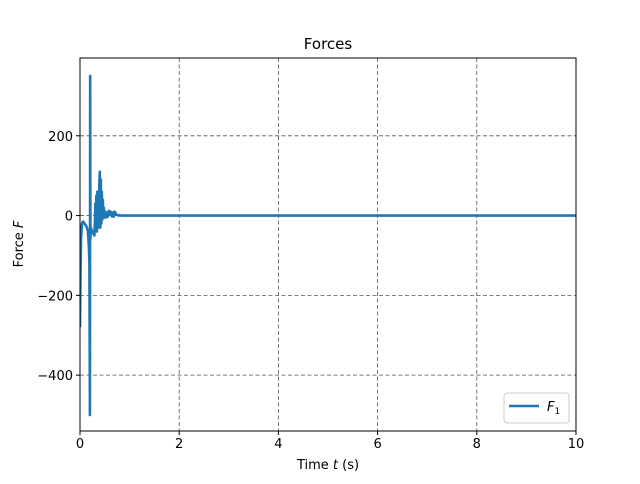  I want to click on x-tick-label: 0, so click(80, 444).